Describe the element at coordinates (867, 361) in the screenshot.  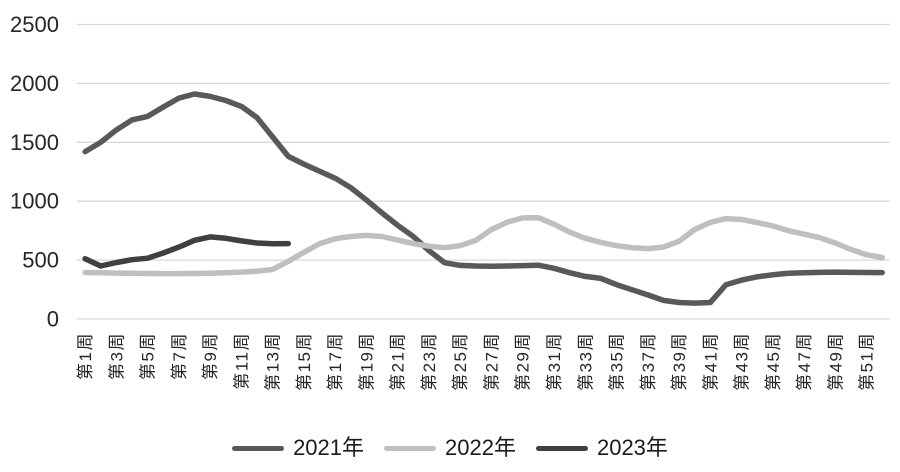
I see `x-axis-tick-label: 第51周` at that location.